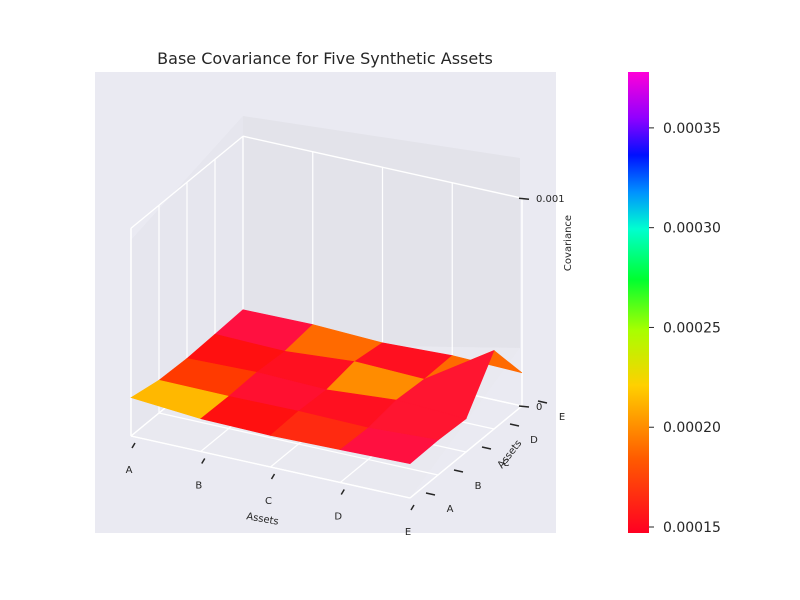 The width and height of the screenshot is (800, 600). Describe the element at coordinates (638, 302) in the screenshot. I see `colorbar` at that location.